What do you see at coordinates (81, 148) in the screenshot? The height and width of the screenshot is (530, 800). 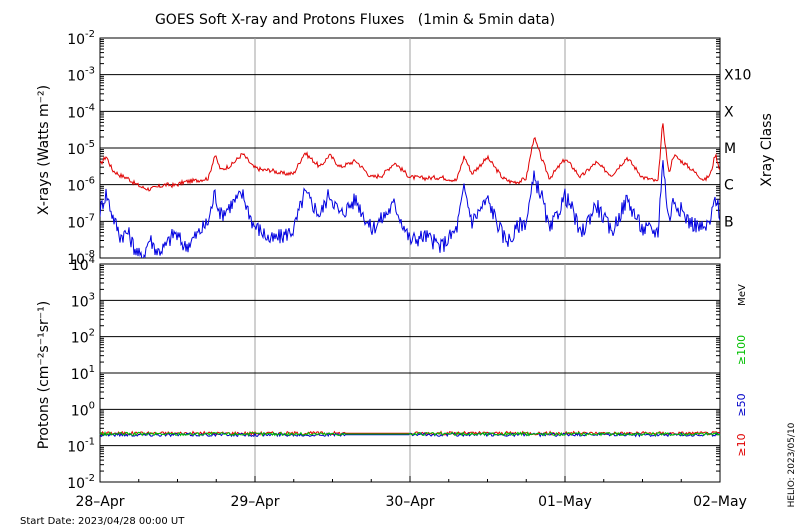 I see `y-tick-label: 10⁻⁵` at bounding box center [81, 148].